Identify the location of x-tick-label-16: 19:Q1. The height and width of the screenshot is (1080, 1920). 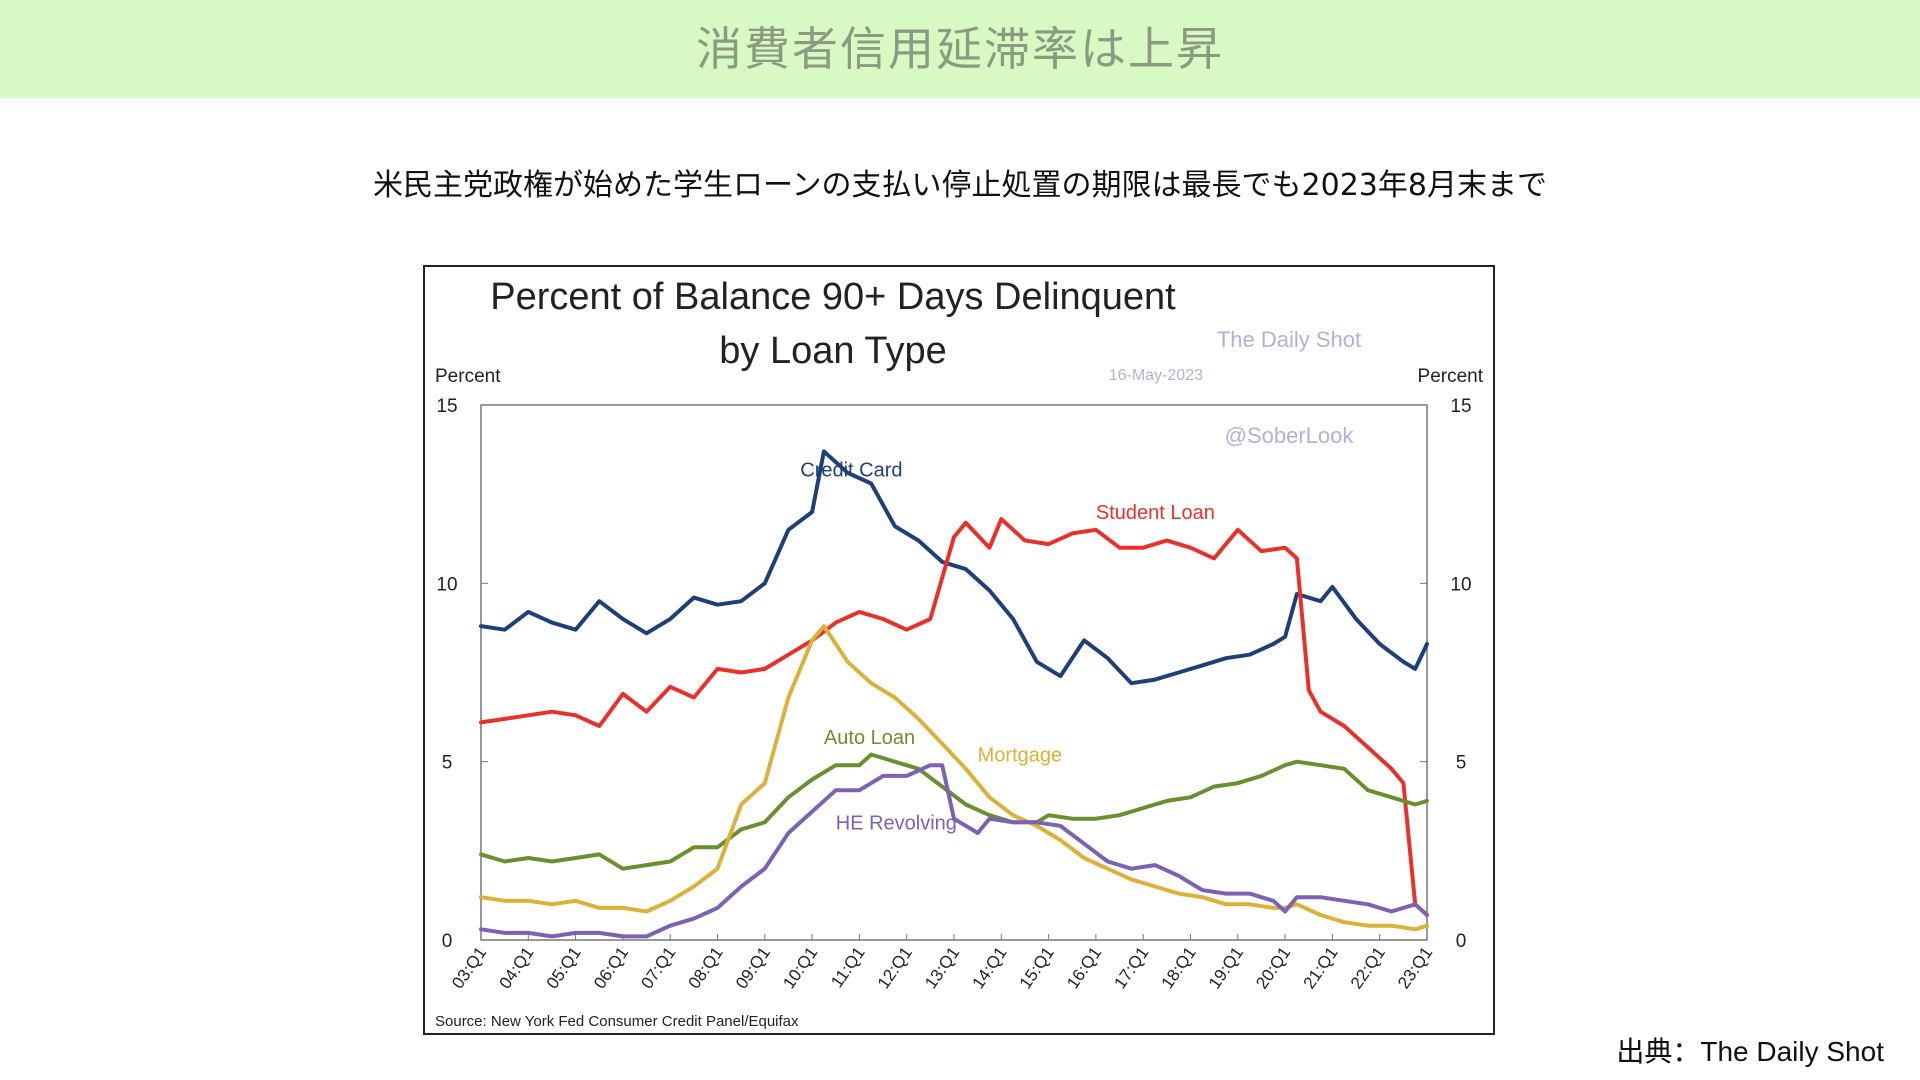
(1226, 967).